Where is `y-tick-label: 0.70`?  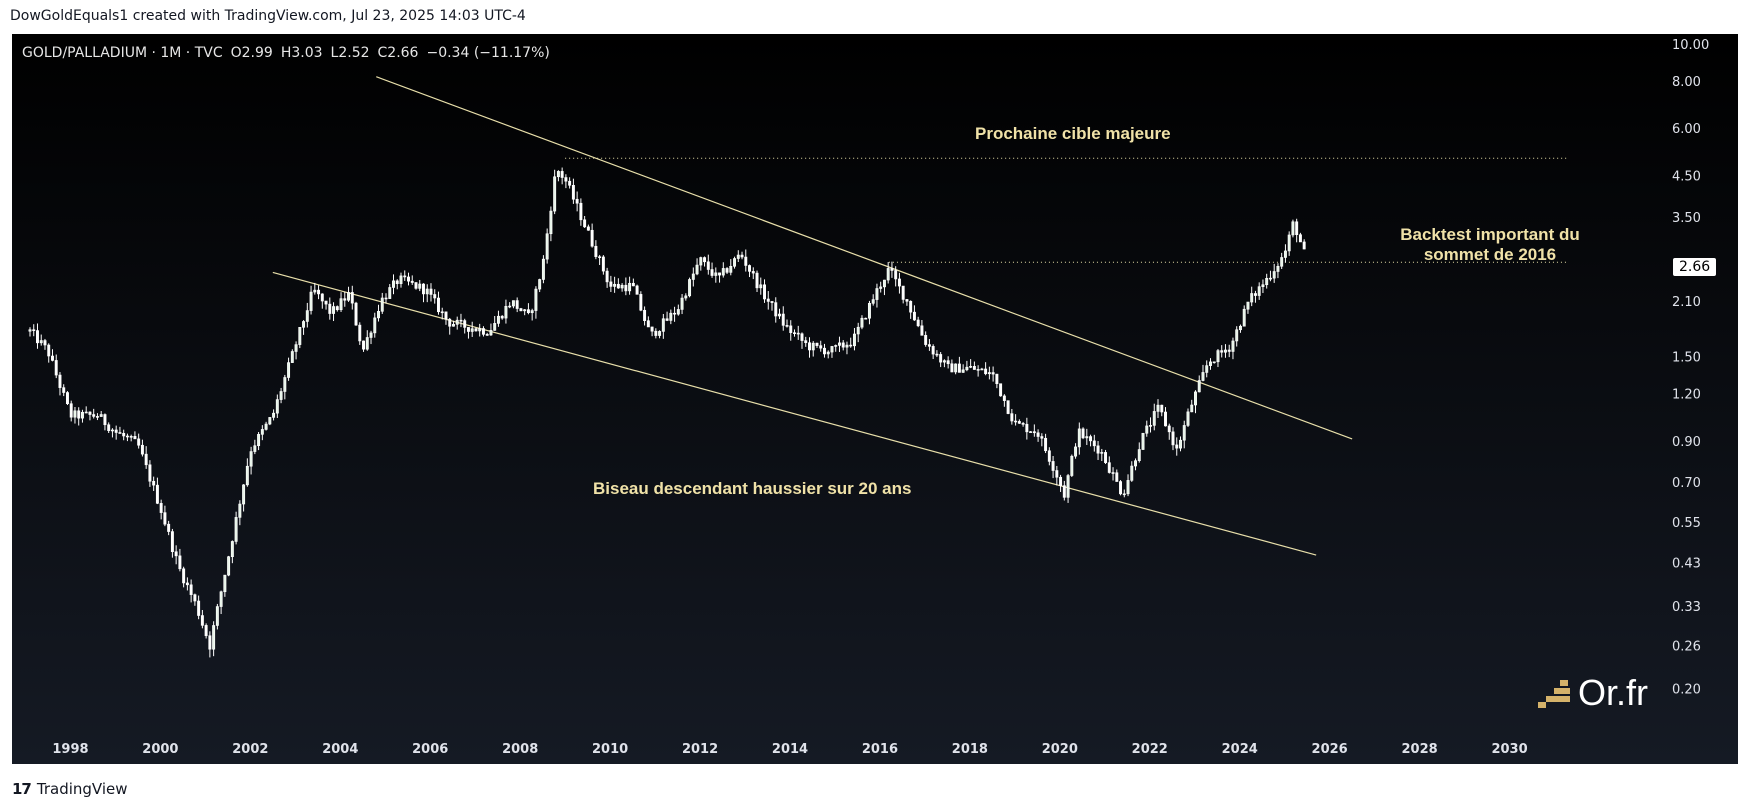 y-tick-label: 0.70 is located at coordinates (1686, 483).